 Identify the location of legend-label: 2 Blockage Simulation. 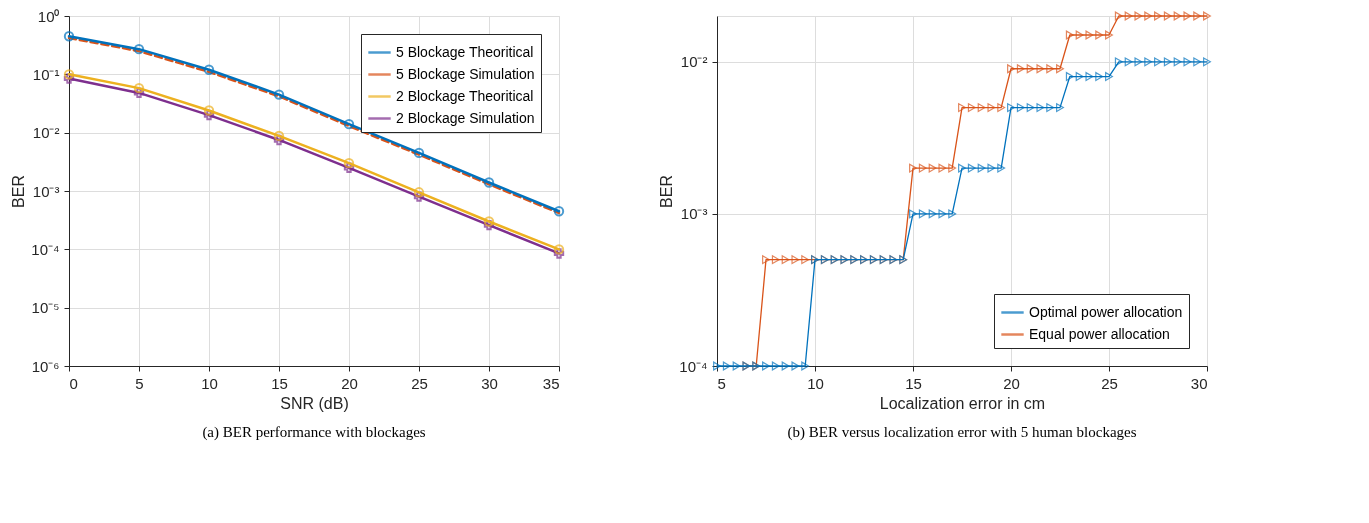
(465, 117).